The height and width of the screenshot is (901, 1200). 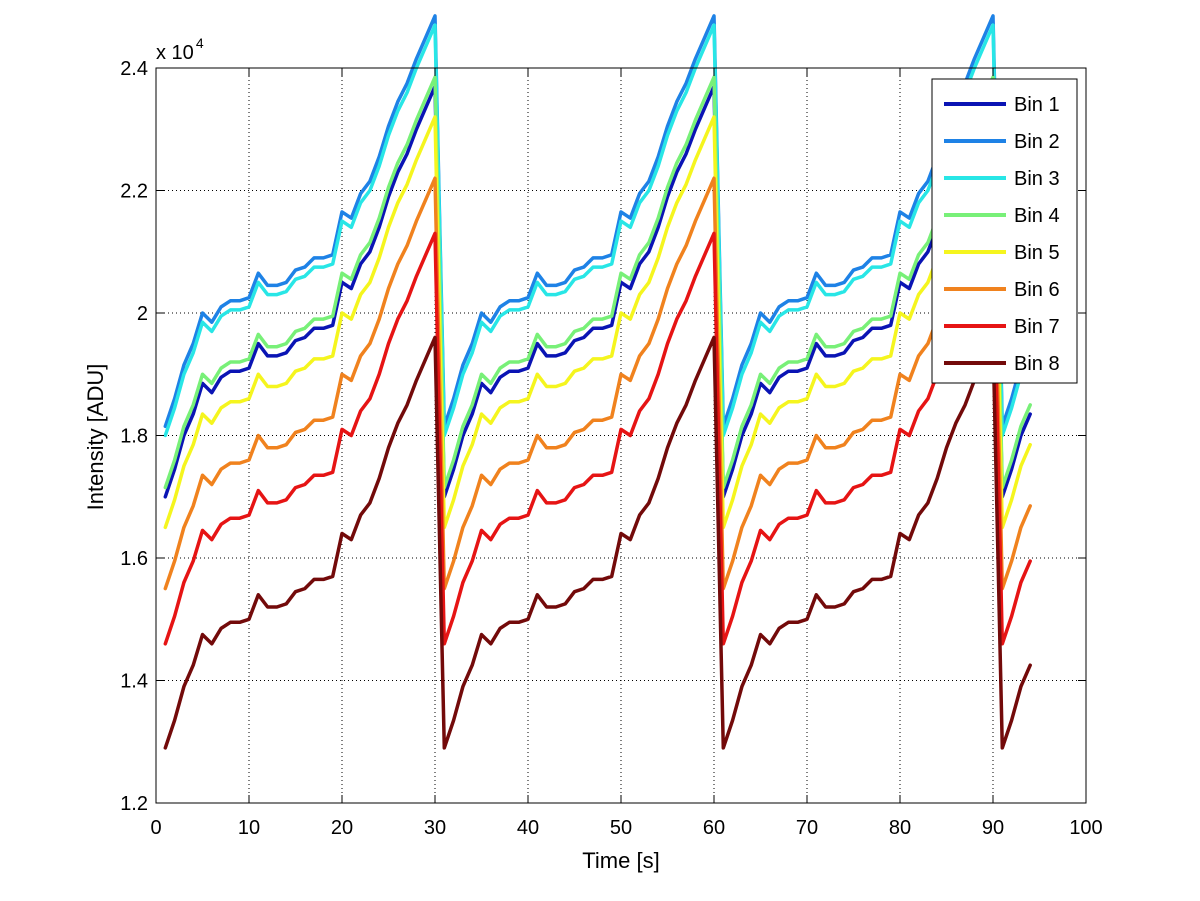 I want to click on x-tick-label: 70, so click(x=807, y=828).